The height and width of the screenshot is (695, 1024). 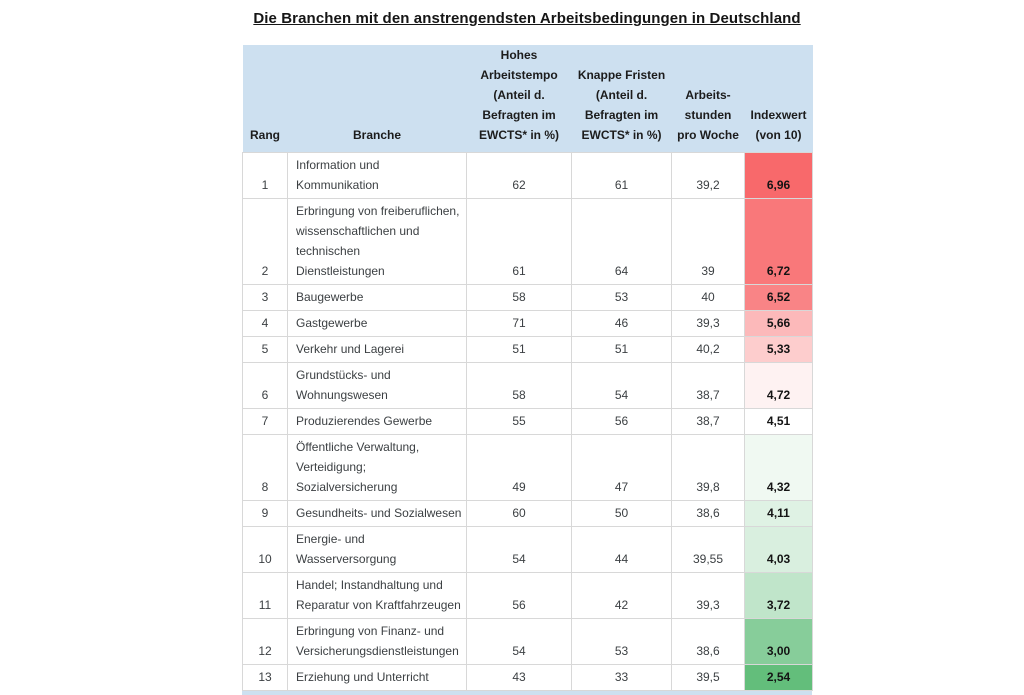 What do you see at coordinates (778, 467) in the screenshot?
I see `indexwert-cell: 4,32` at bounding box center [778, 467].